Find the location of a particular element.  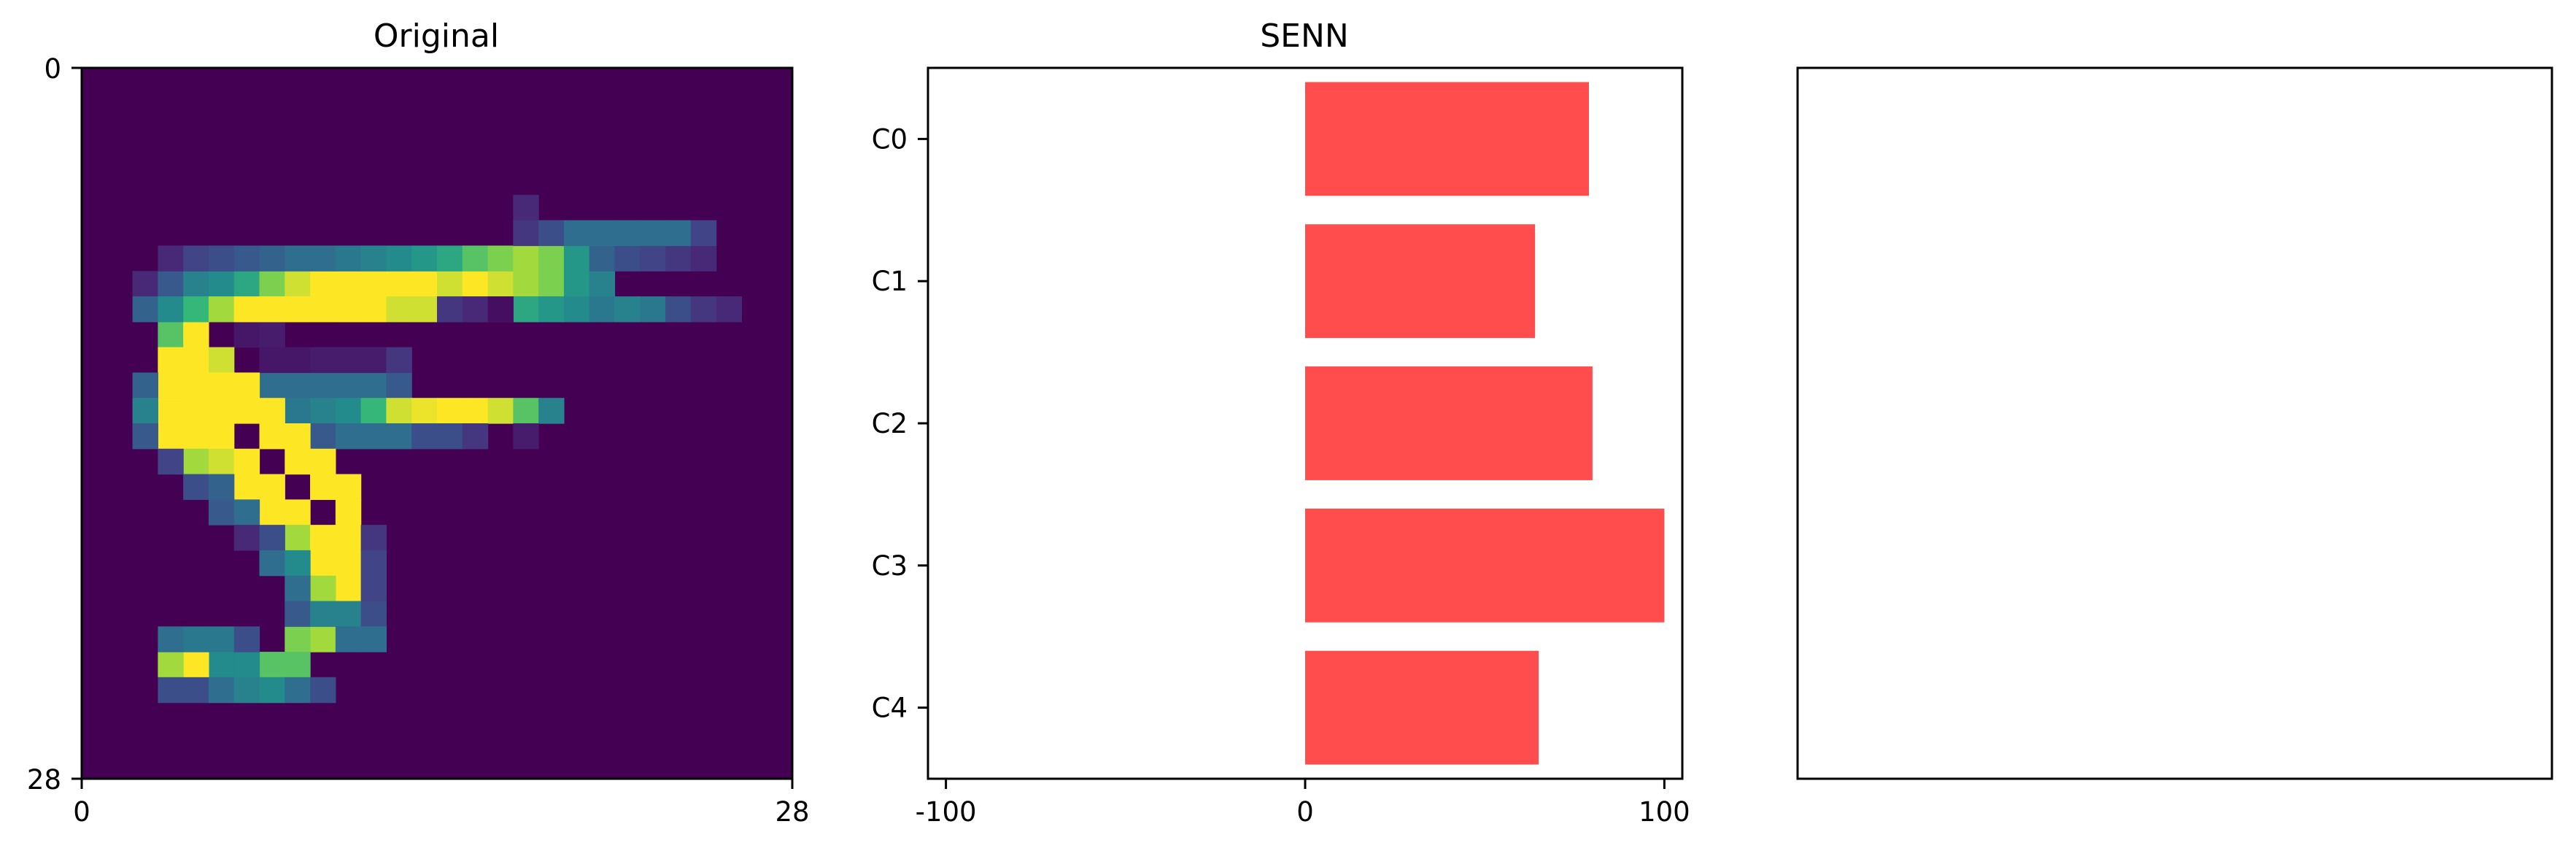

y-tick-label-c3: C3 is located at coordinates (890, 566).